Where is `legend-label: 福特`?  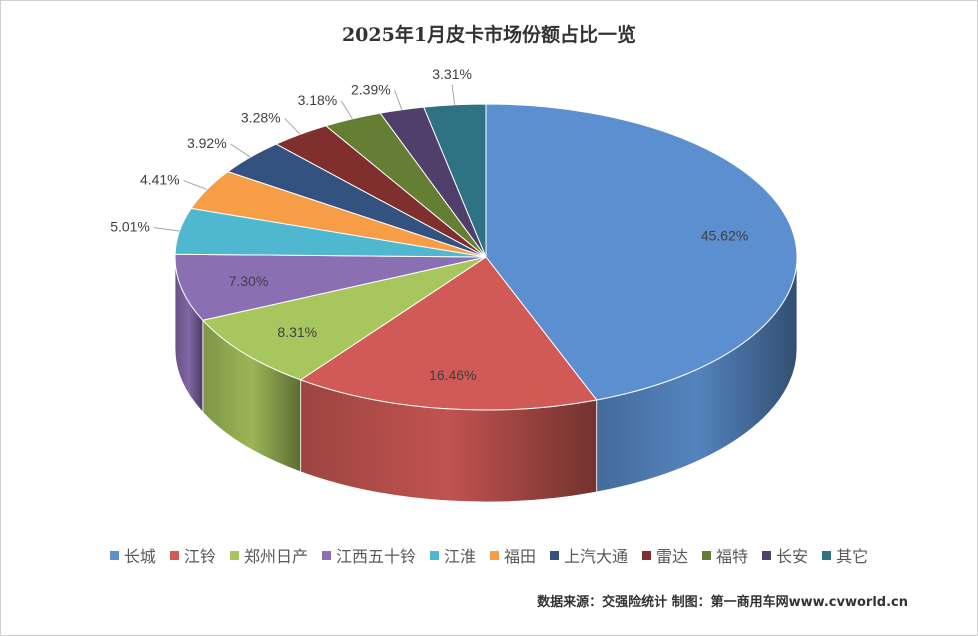 legend-label: 福特 is located at coordinates (732, 556).